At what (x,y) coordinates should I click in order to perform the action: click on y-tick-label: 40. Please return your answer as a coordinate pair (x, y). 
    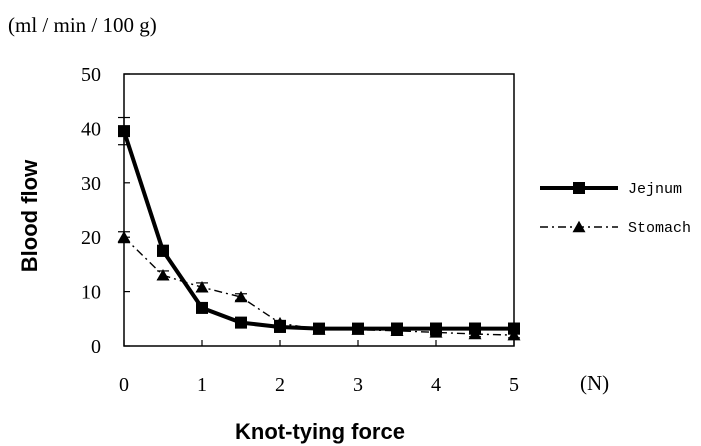
    Looking at the image, I should click on (91, 129).